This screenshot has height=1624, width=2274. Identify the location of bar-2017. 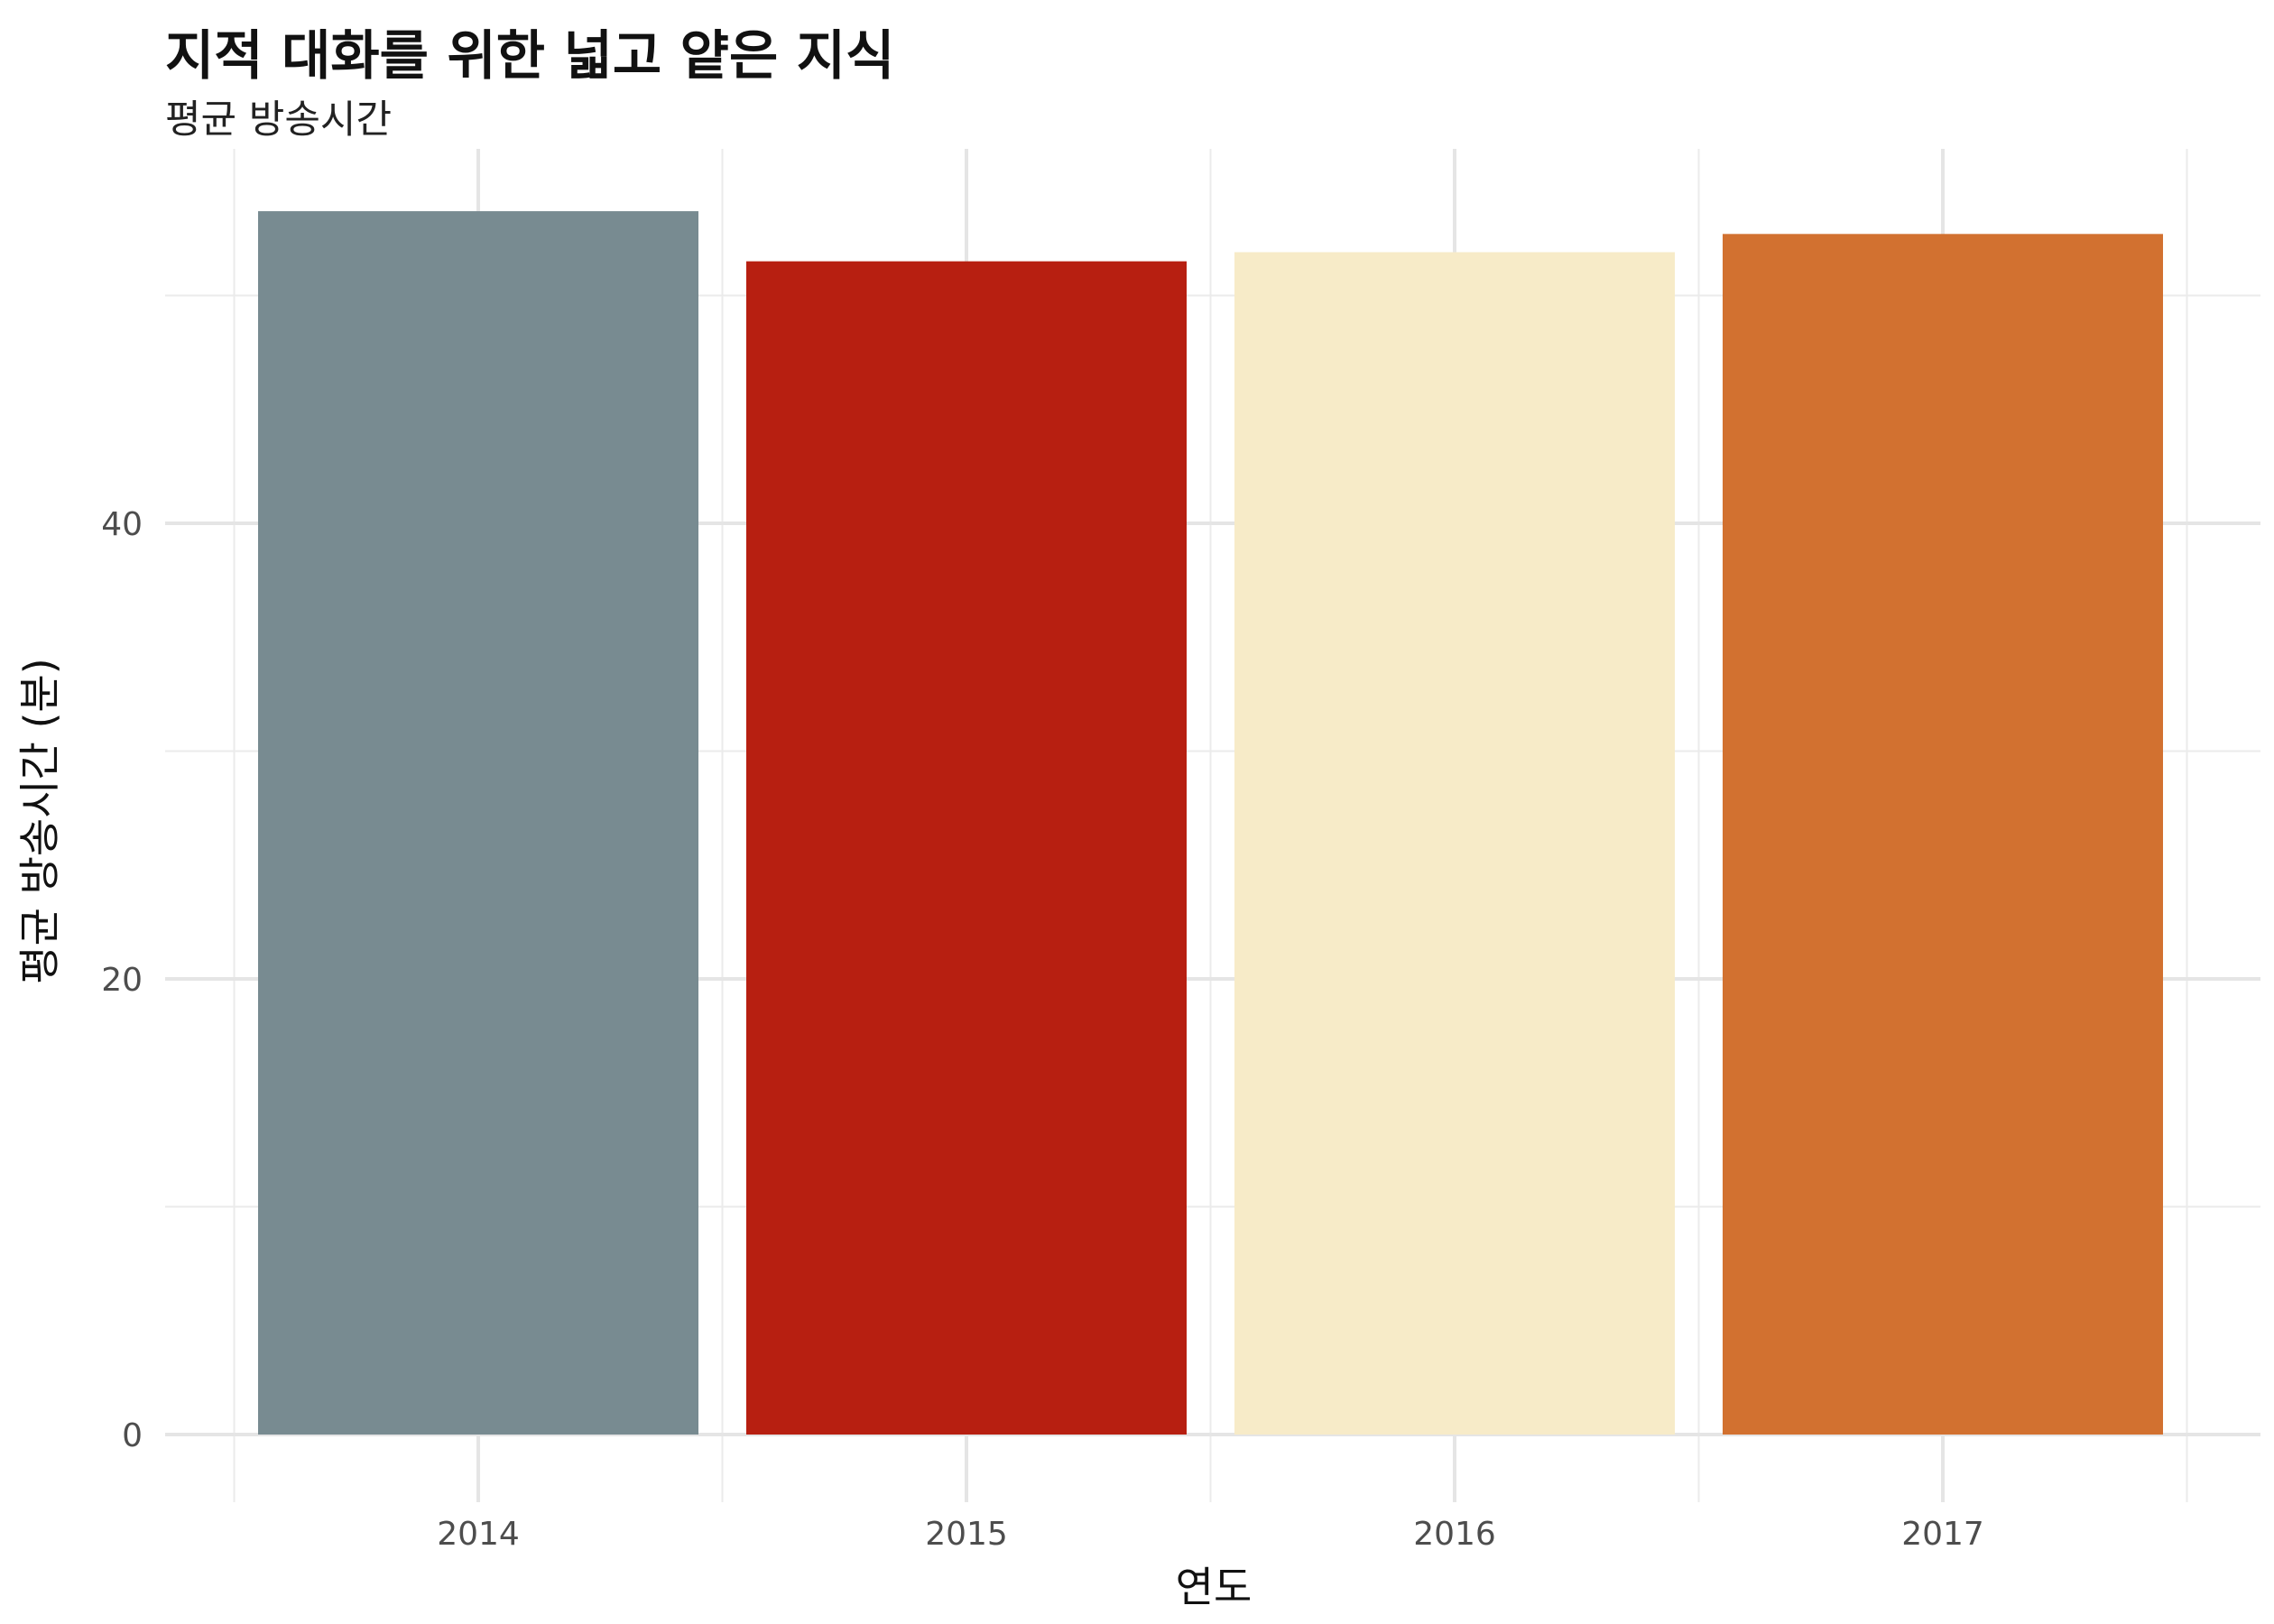
(1943, 835).